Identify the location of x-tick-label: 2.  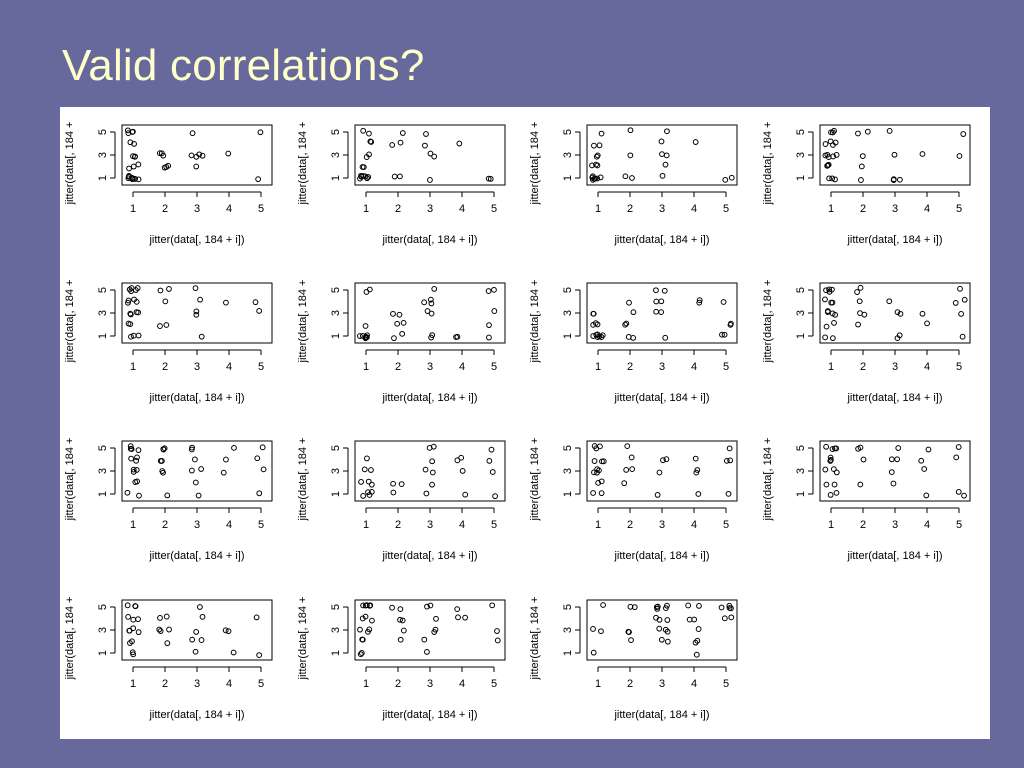
(630, 525).